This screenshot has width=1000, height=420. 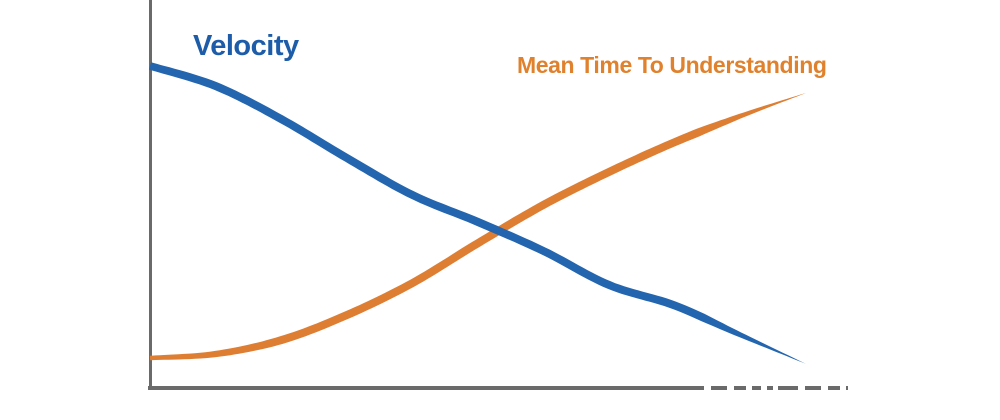 I want to click on series-label-mean-time-to-understanding: Mean Time To Understanding, so click(x=672, y=65).